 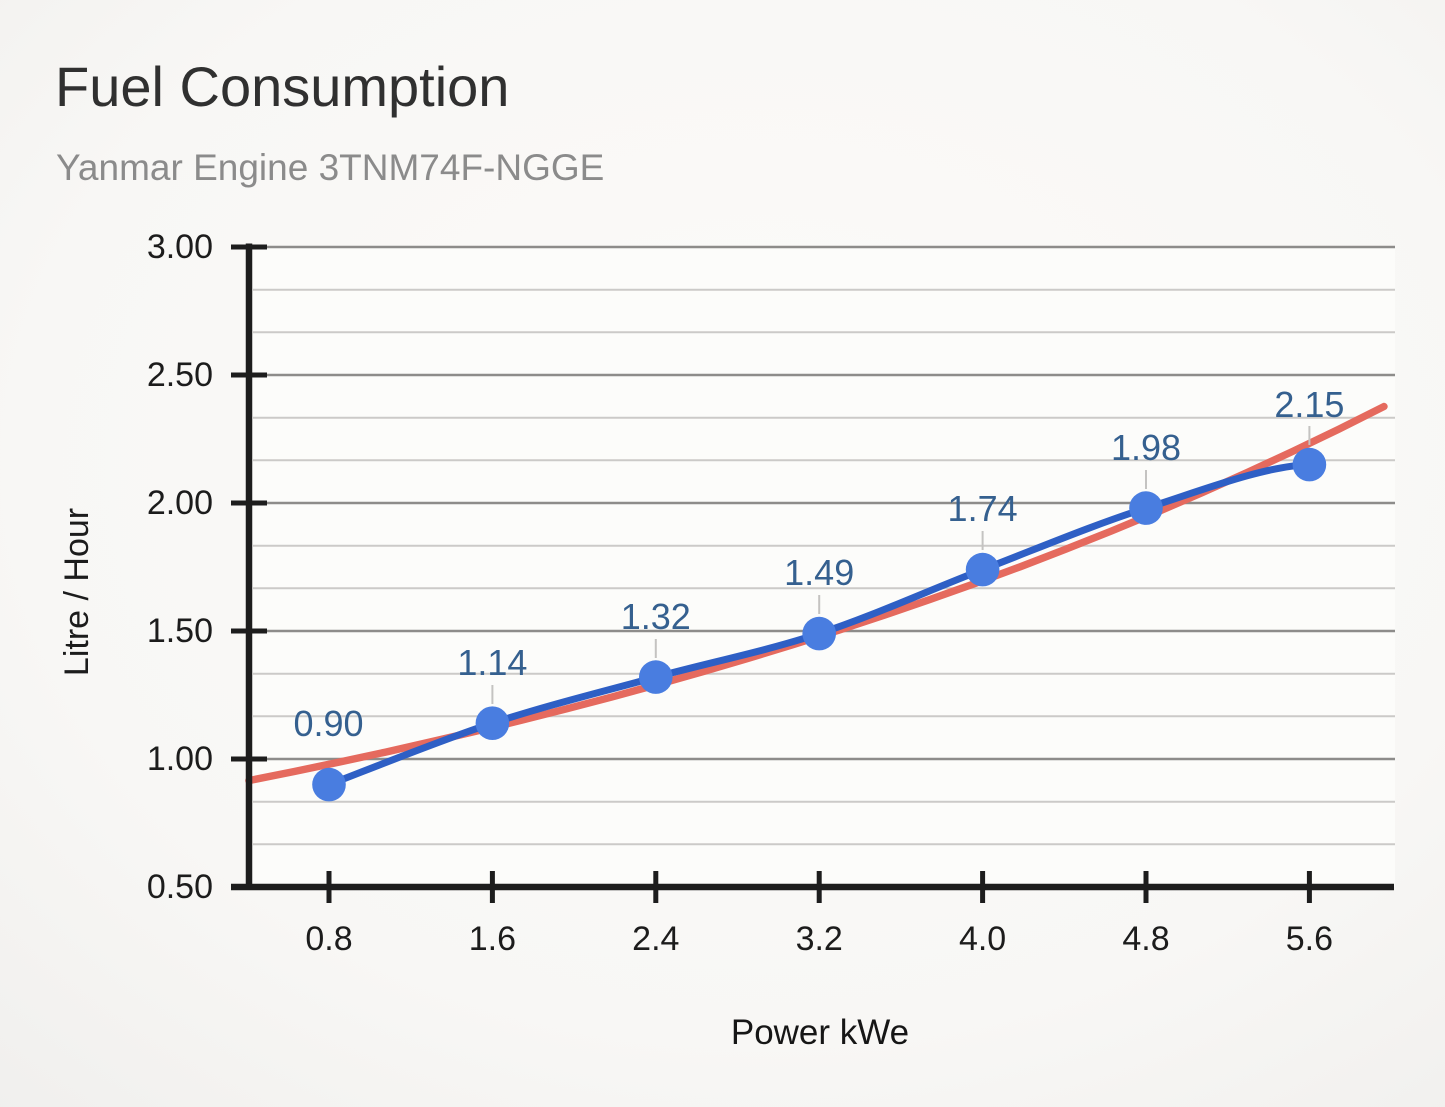 I want to click on svg-text: Yanmar Engine 3TNM74F-NGGE, so click(x=330, y=167).